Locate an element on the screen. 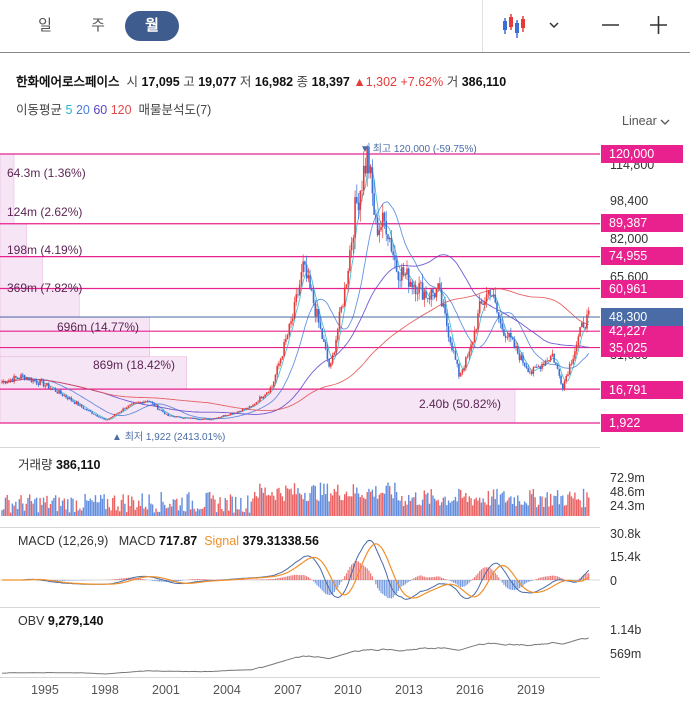 This screenshot has height=705, width=690. volume-chart is located at coordinates (300, 483).